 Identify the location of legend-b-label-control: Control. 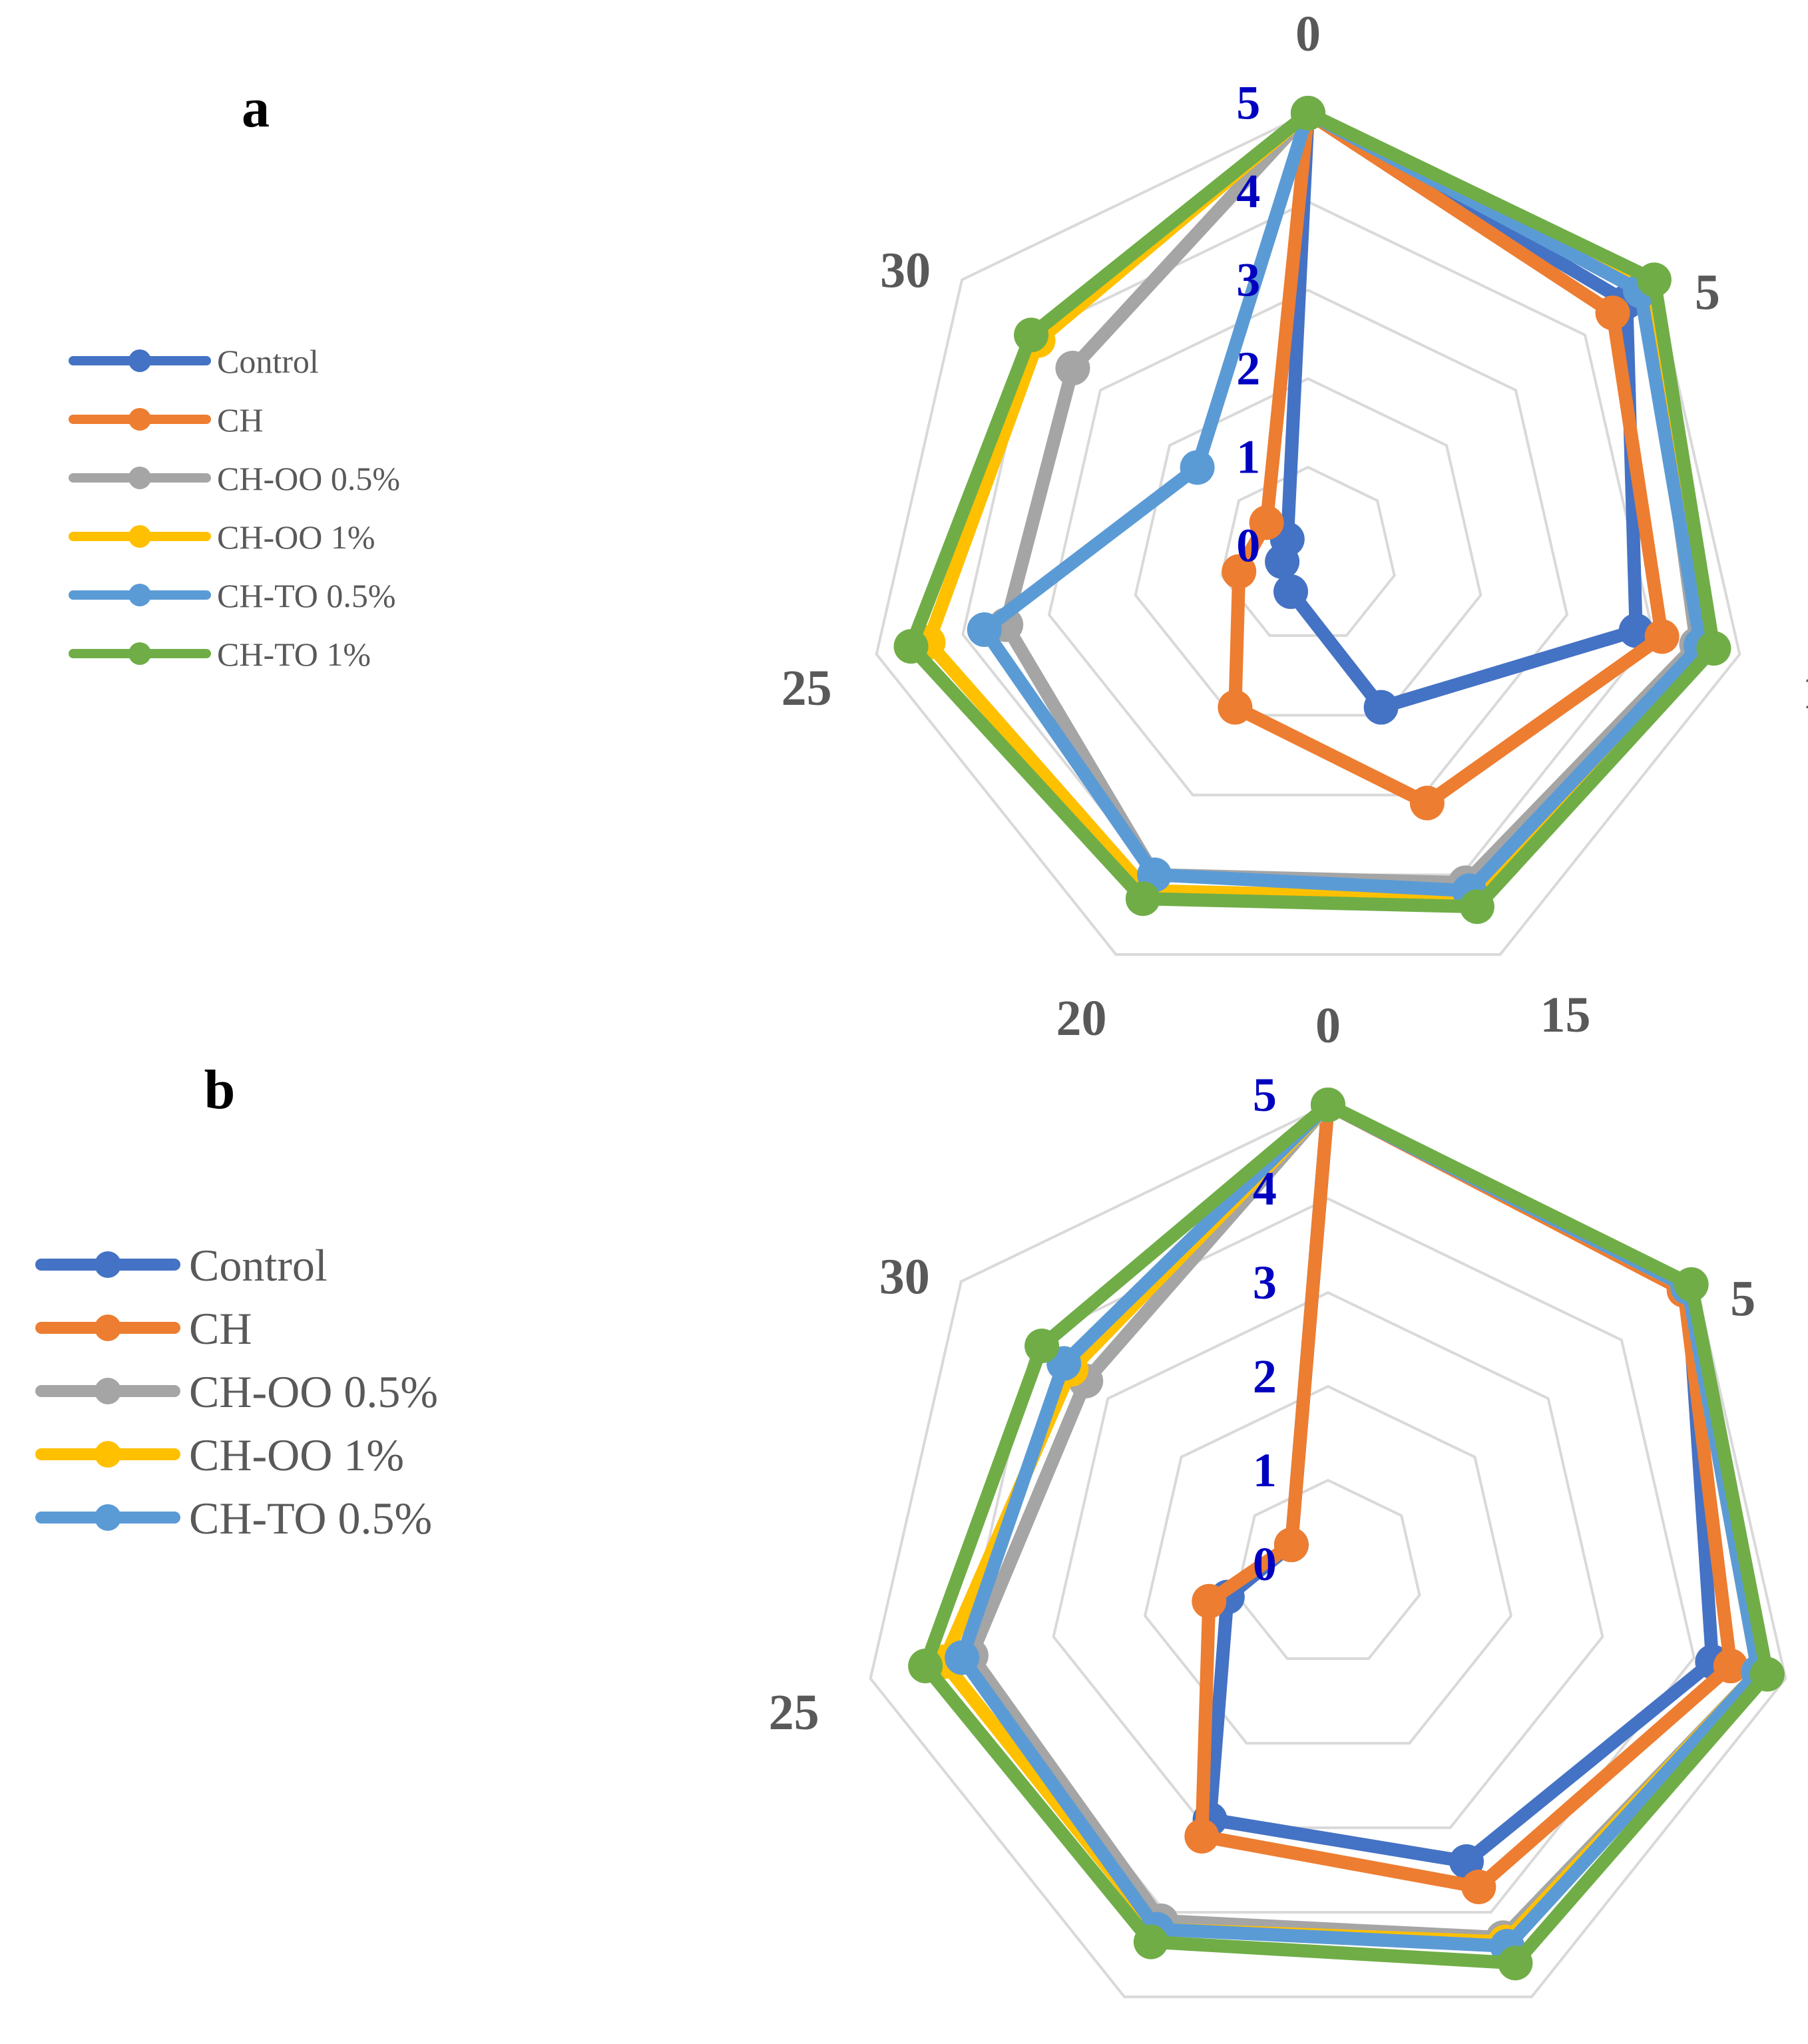
(258, 1265).